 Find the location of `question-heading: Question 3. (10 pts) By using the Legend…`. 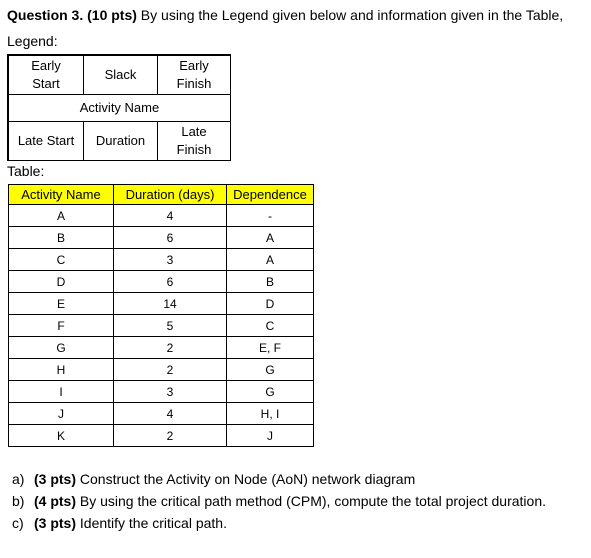

question-heading: Question 3. (10 pts) By using the Legend… is located at coordinates (285, 15).